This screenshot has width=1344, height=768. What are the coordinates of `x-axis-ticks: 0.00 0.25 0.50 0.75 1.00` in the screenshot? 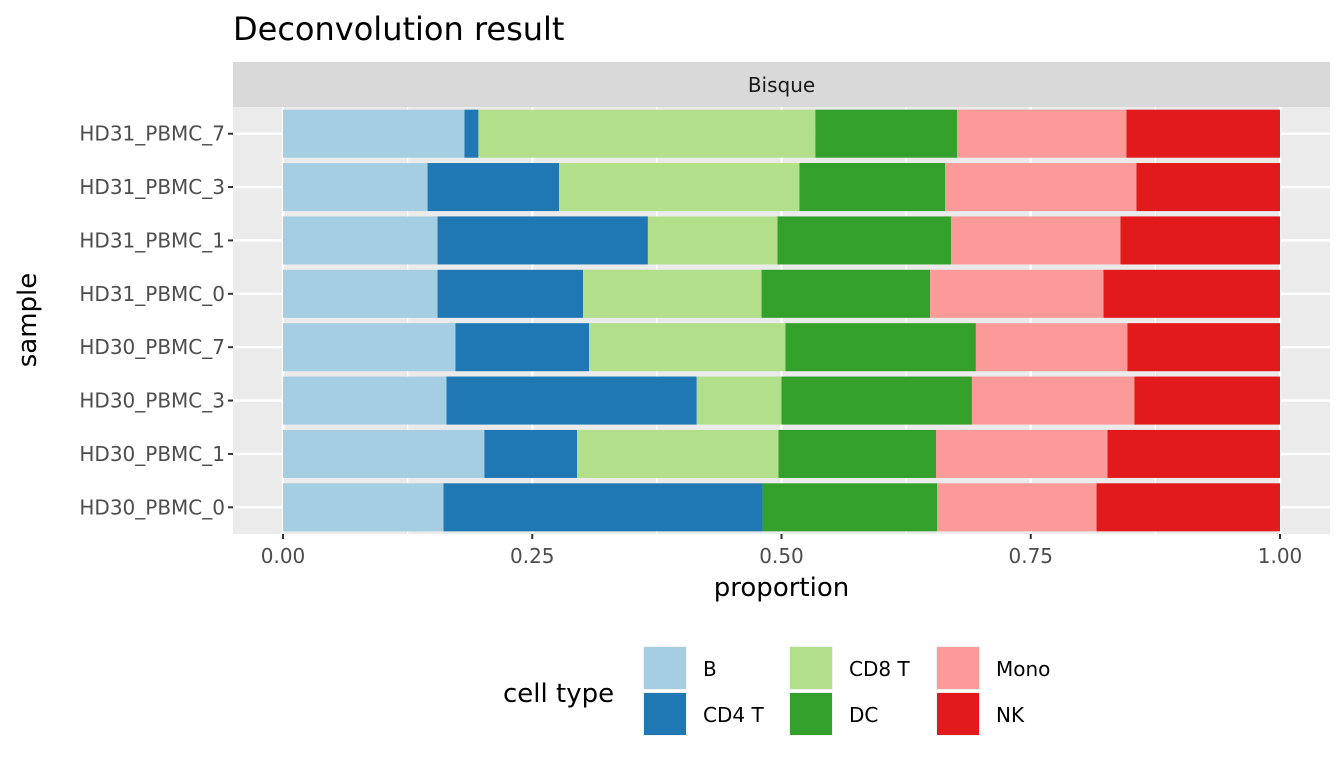 It's located at (782, 551).